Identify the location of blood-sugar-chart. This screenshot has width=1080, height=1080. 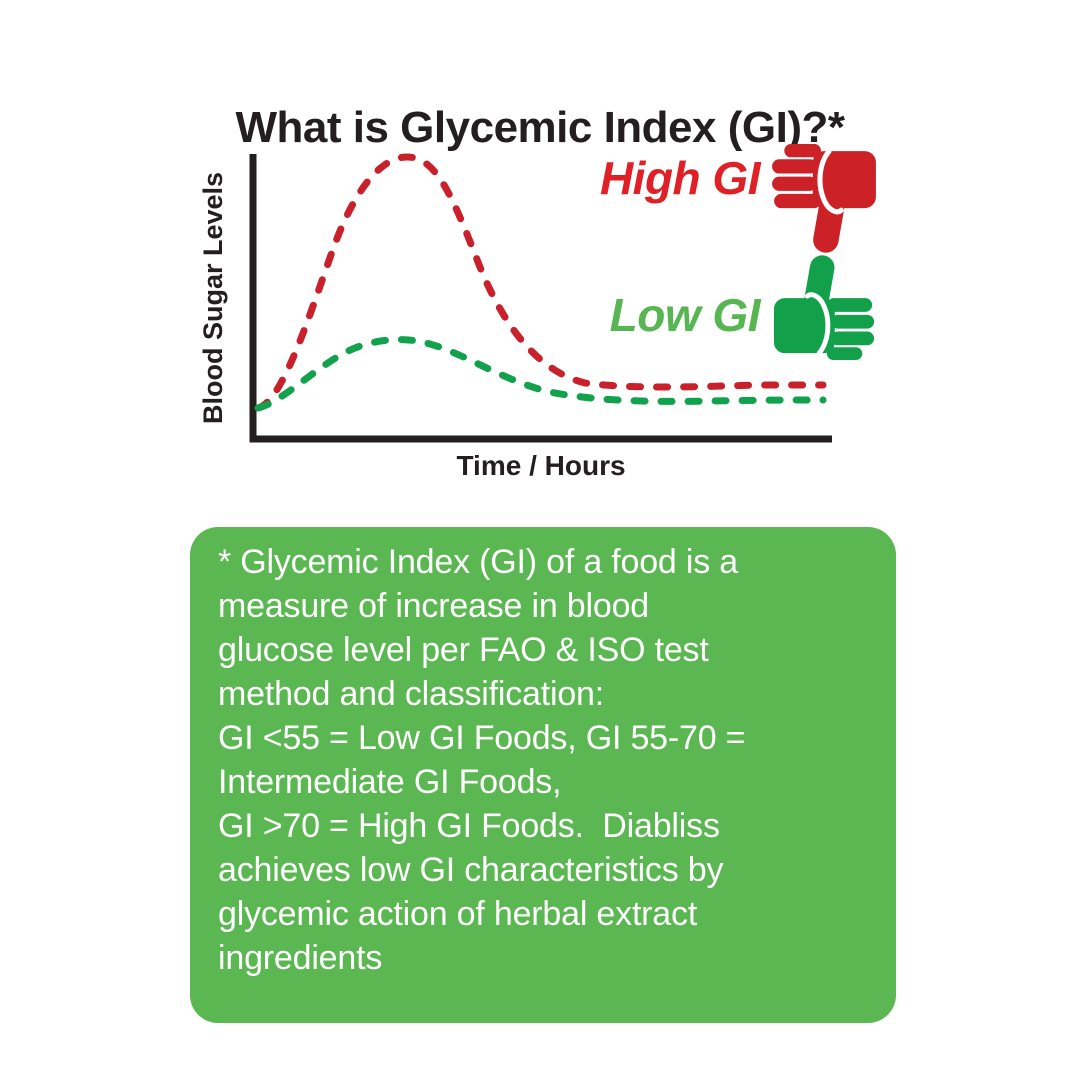
(540, 298).